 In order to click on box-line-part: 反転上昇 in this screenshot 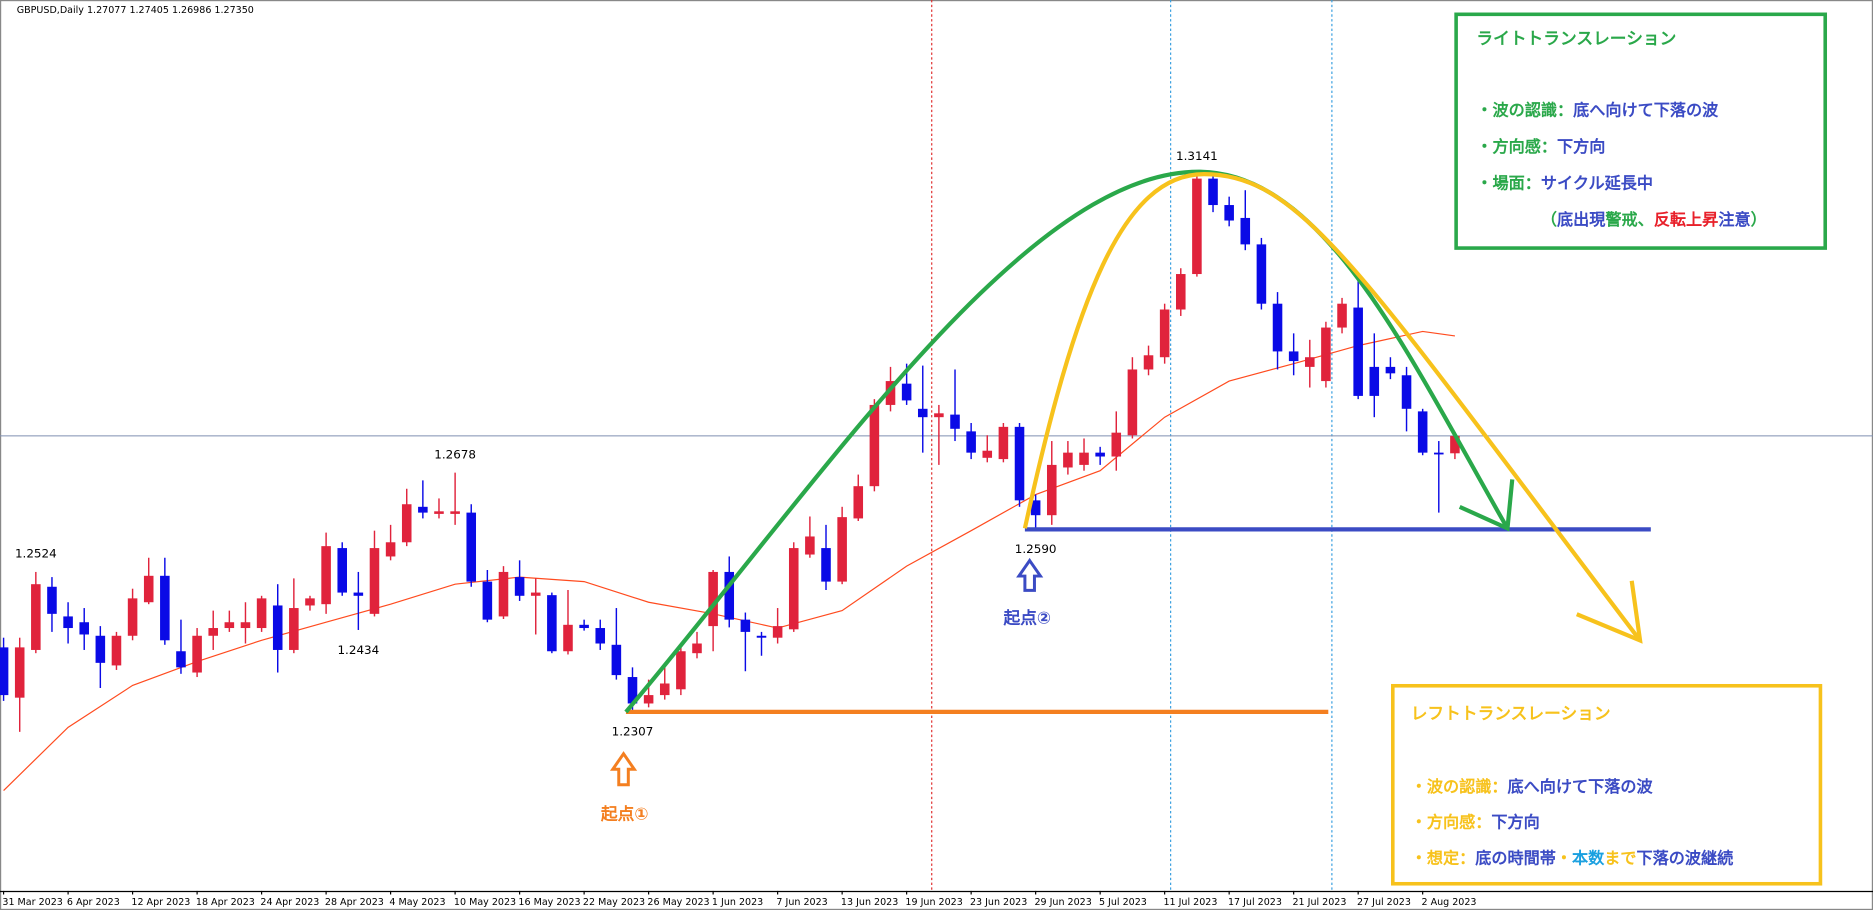, I will do `click(1686, 219)`.